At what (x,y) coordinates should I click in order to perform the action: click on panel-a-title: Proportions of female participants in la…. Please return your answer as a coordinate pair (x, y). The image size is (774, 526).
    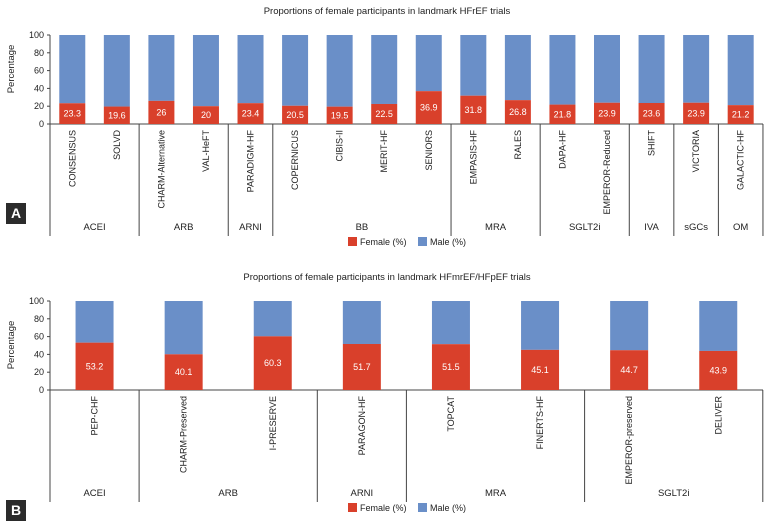
    Looking at the image, I should click on (387, 11).